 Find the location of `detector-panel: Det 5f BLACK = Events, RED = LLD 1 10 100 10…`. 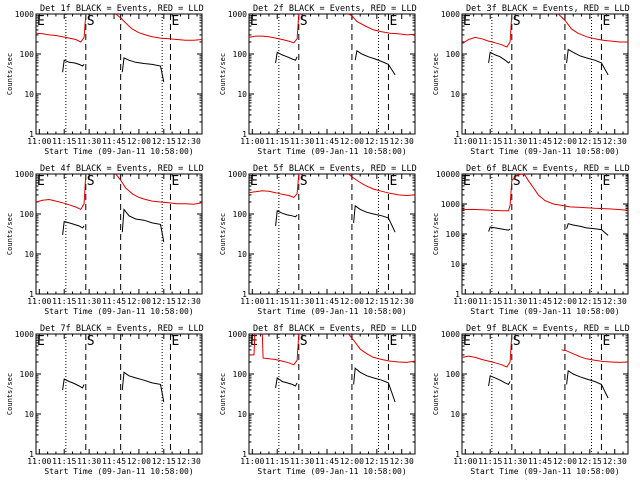

detector-panel: Det 5f BLACK = Events, RED = LLD 1 10 100 10… is located at coordinates (318, 240).